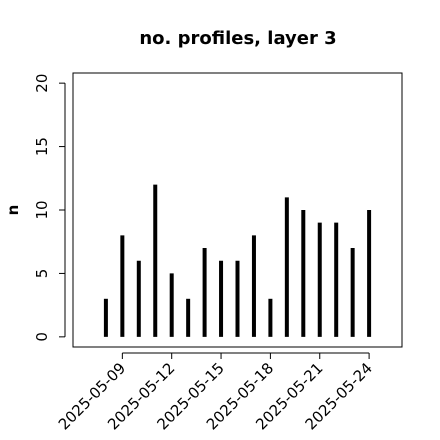  Describe the element at coordinates (42, 209) in the screenshot. I see `y-tick-label: 10` at that location.